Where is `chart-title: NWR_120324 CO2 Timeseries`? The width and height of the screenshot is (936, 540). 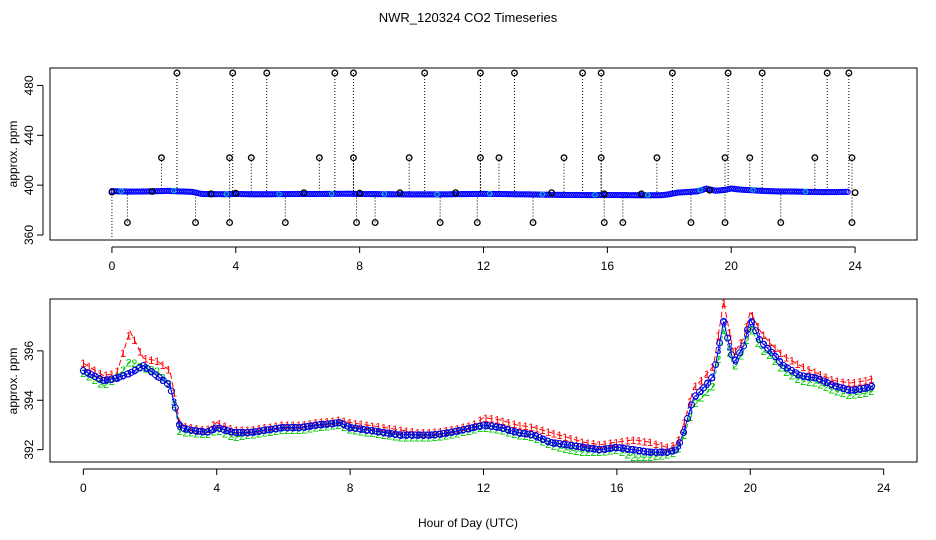
chart-title: NWR_120324 CO2 Timeseries is located at coordinates (468, 17).